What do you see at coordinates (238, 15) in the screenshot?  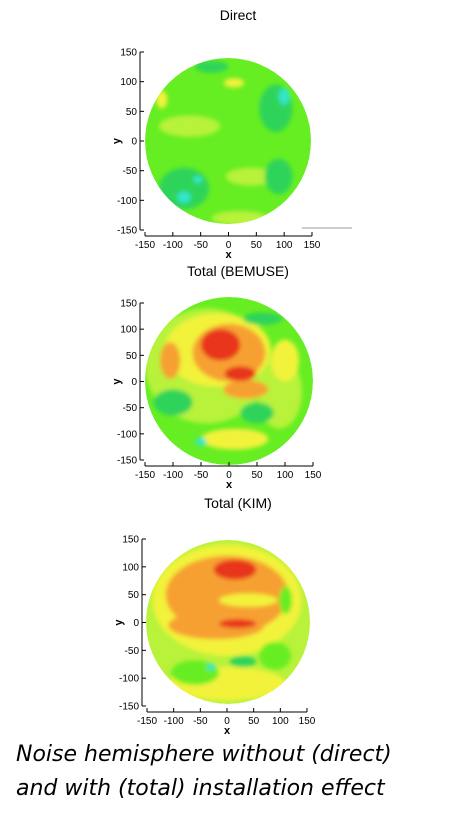 I see `chart-title-direct: Direct` at bounding box center [238, 15].